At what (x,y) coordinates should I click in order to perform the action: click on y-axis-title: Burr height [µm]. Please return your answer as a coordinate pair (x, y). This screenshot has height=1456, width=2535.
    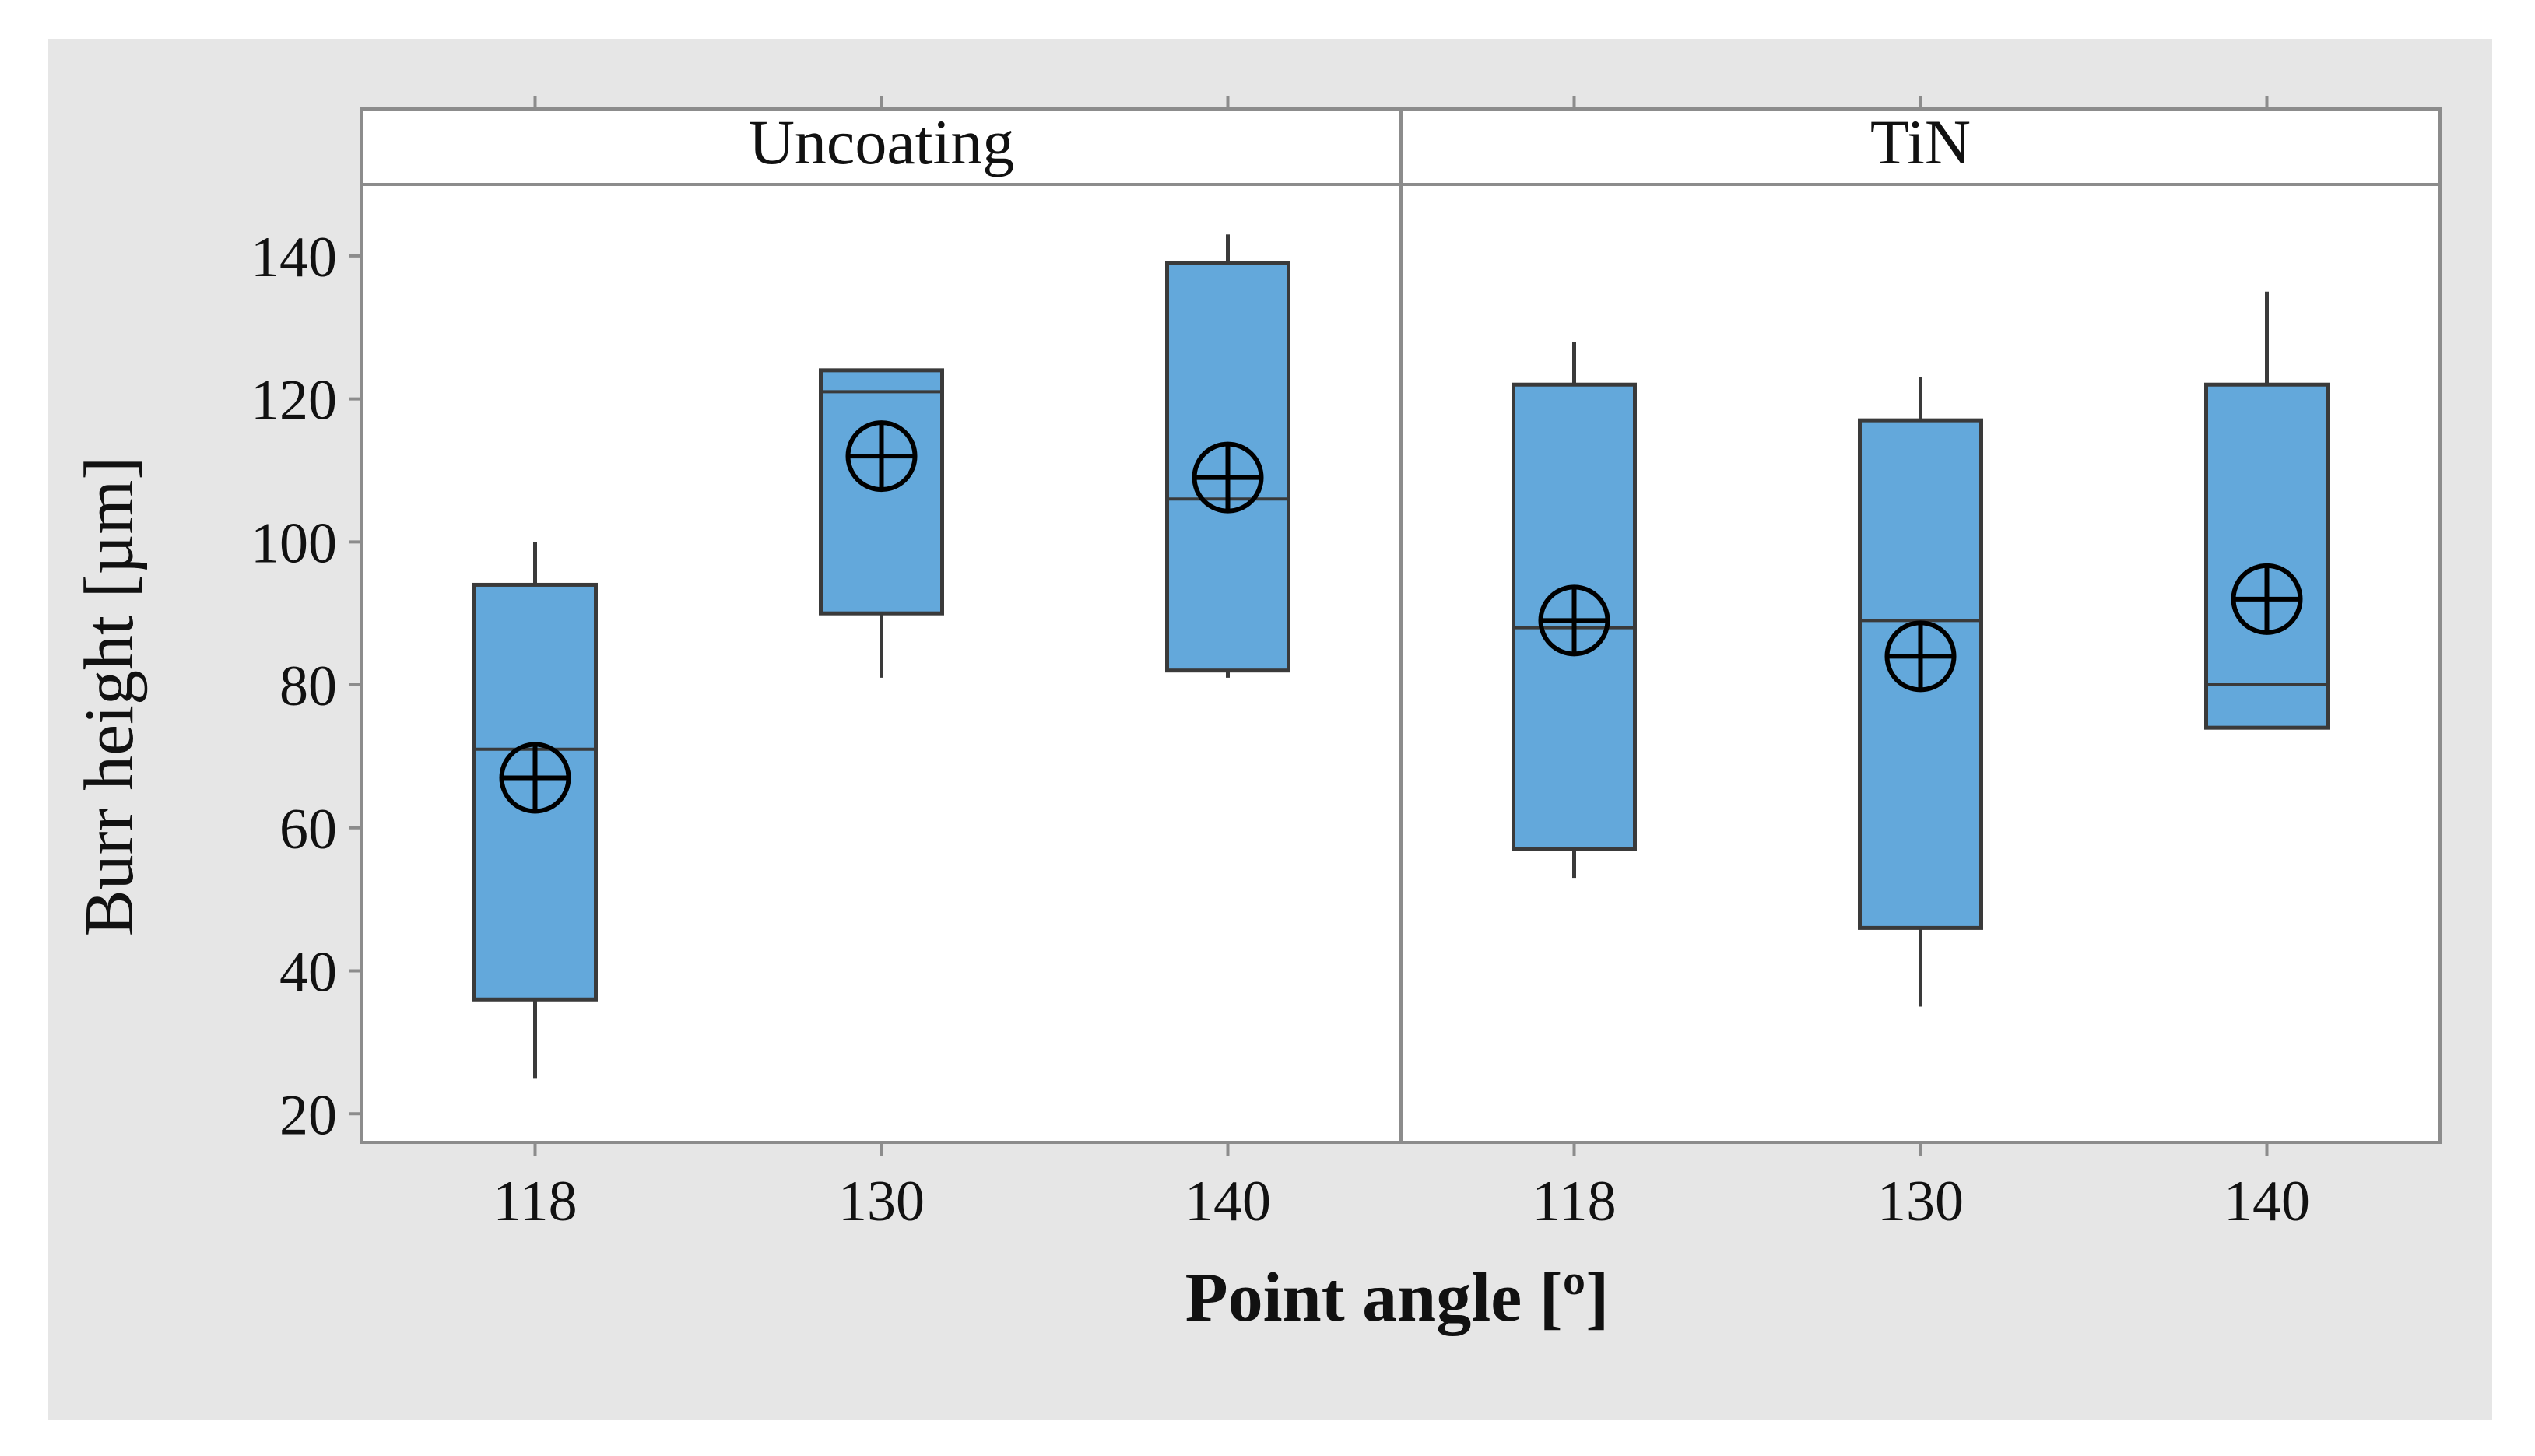
    Looking at the image, I should click on (109, 697).